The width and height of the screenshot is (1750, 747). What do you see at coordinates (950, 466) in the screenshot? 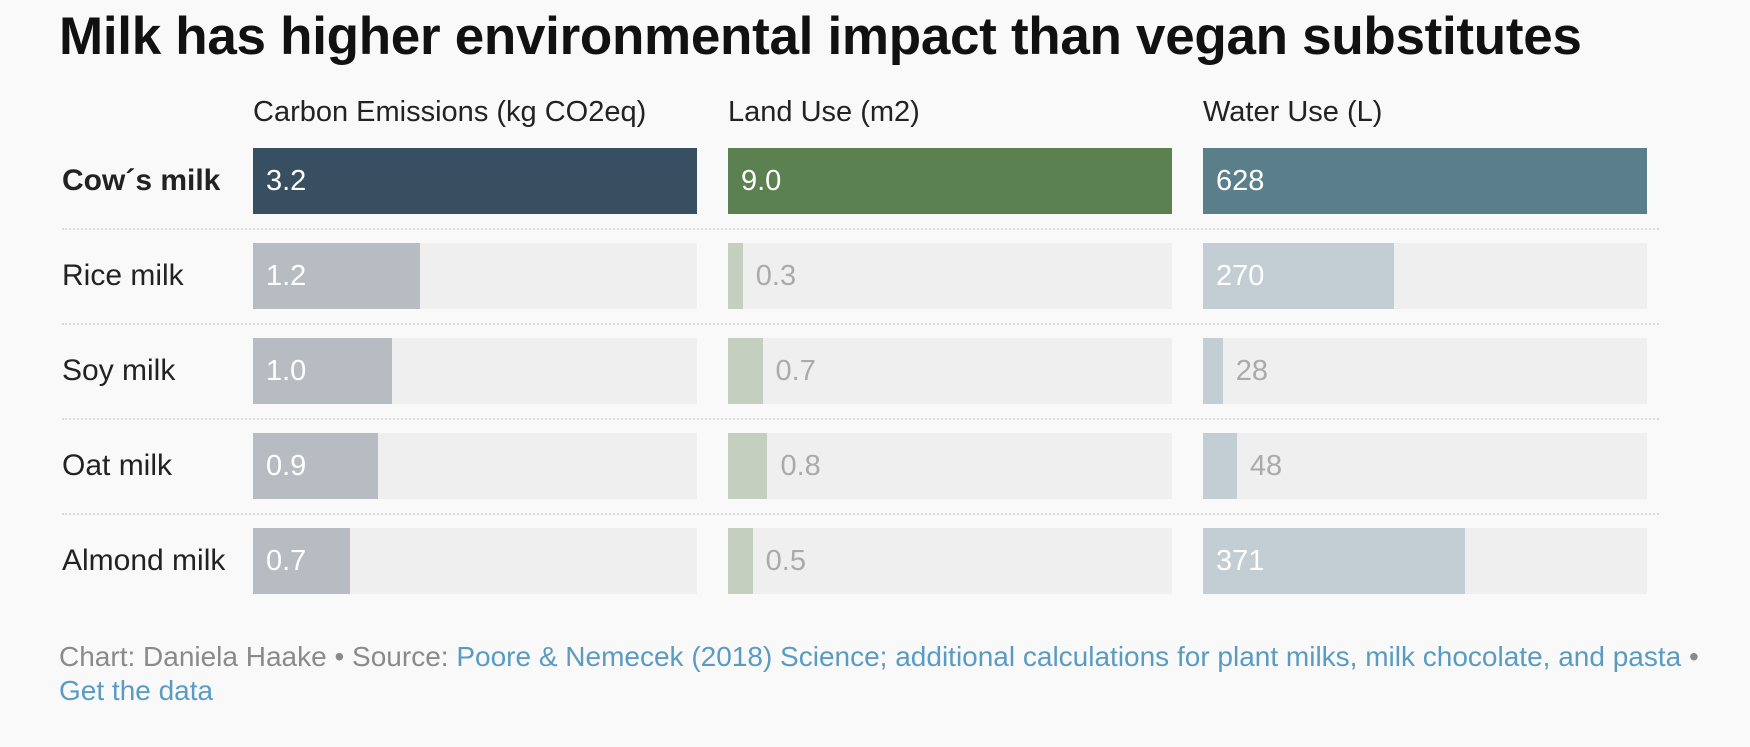
I see `bar-track: 0.8` at bounding box center [950, 466].